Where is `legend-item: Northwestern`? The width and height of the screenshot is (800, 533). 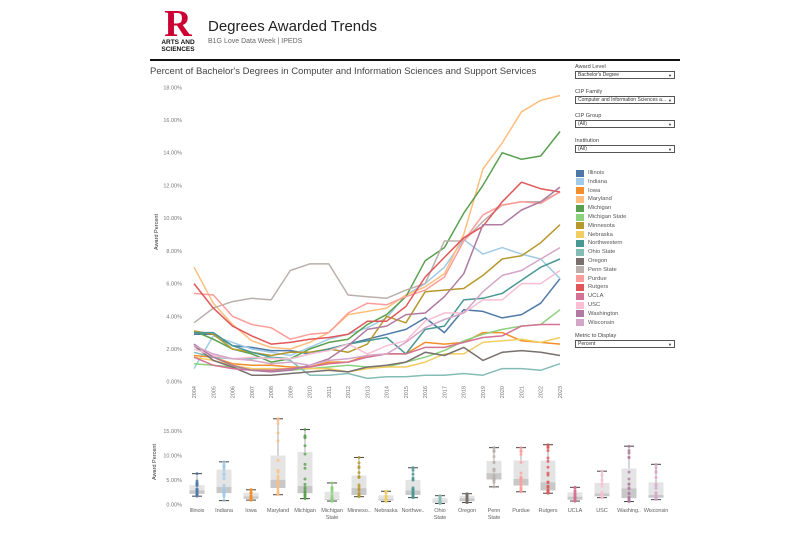
legend-item: Northwestern is located at coordinates (599, 243).